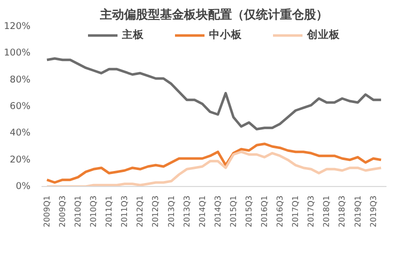 The height and width of the screenshot is (270, 400). I want to click on legend-label: 中小板, so click(225, 35).